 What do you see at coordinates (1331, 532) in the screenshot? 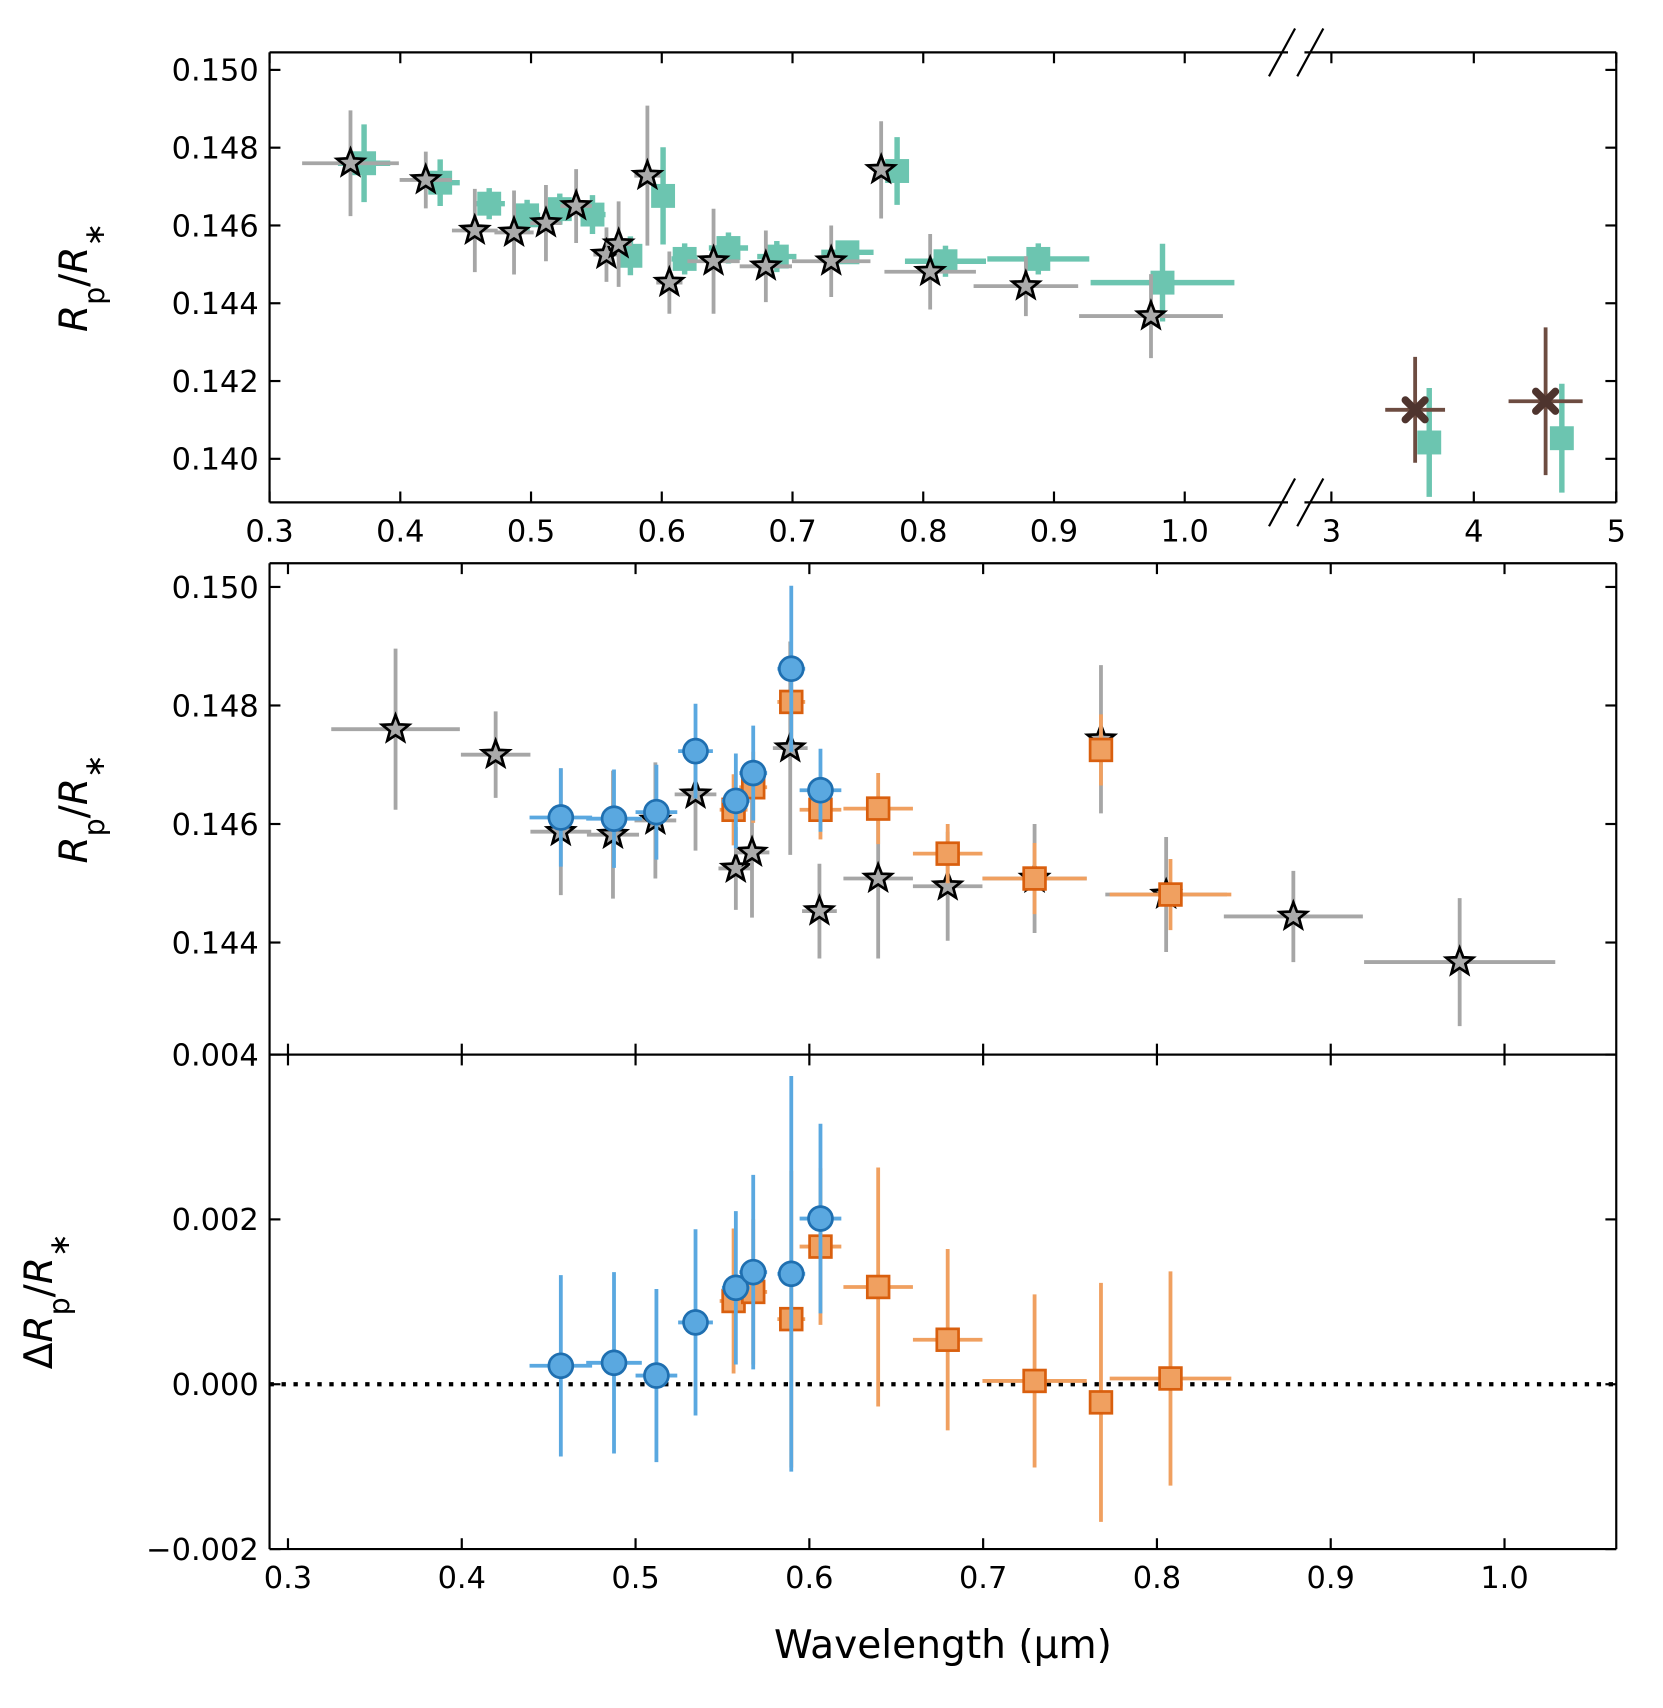
I see `x-tick-label: 3` at bounding box center [1331, 532].